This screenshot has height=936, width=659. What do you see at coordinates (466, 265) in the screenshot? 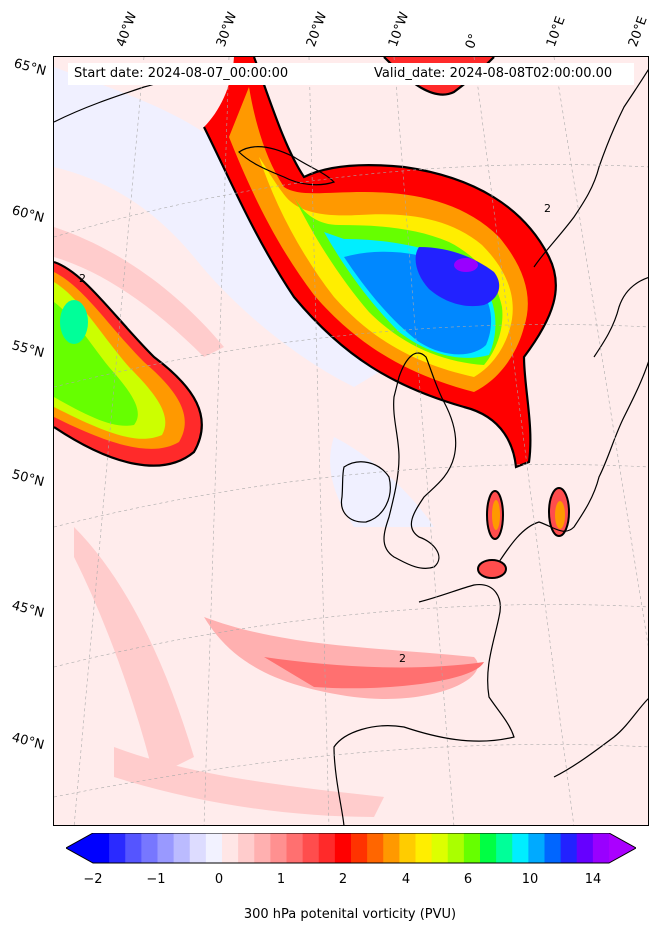
I see `pv-maximum` at bounding box center [466, 265].